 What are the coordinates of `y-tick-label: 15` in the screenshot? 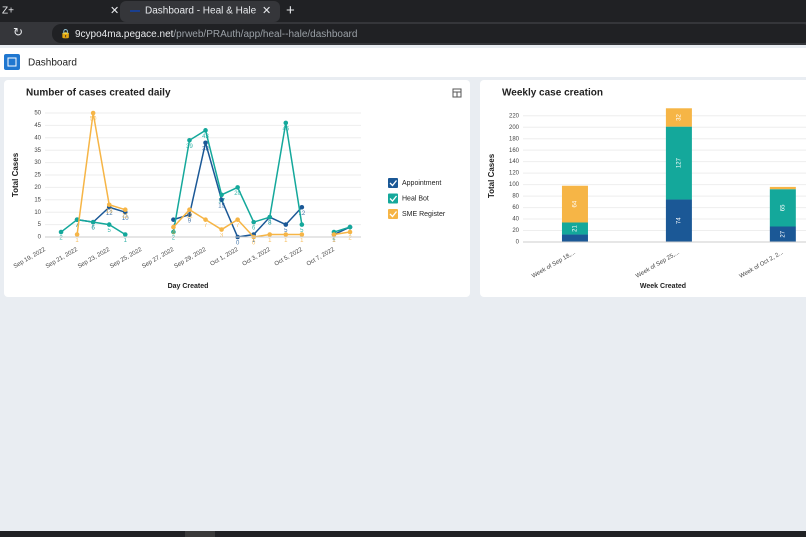 It's located at (37, 200).